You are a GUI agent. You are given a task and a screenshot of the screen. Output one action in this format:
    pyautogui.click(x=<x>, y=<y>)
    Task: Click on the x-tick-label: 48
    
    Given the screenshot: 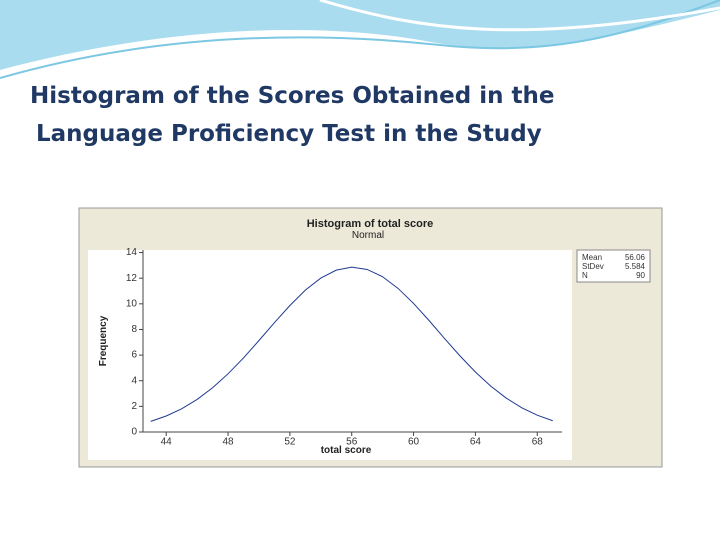 What is the action you would take?
    pyautogui.click(x=228, y=442)
    